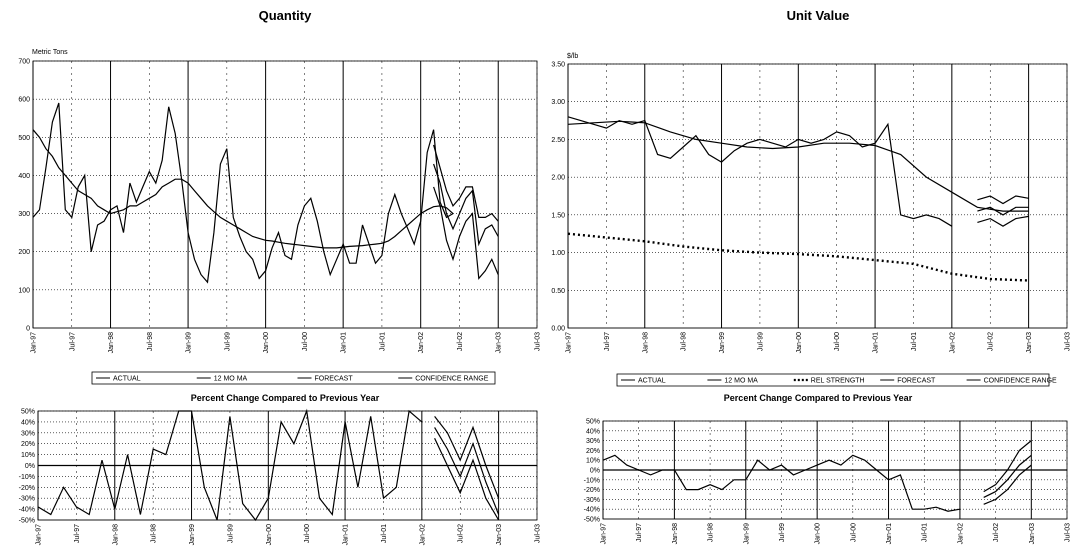 This screenshot has width=1073, height=552. What do you see at coordinates (1068, 341) in the screenshot?
I see `val_main-xtick-label: Jul-03` at bounding box center [1068, 341].